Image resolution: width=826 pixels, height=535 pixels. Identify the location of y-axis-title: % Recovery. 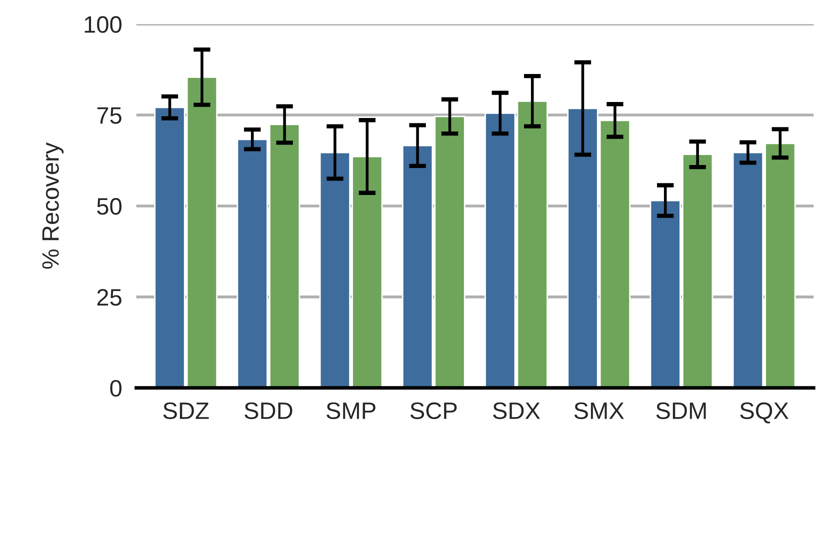
(53, 205).